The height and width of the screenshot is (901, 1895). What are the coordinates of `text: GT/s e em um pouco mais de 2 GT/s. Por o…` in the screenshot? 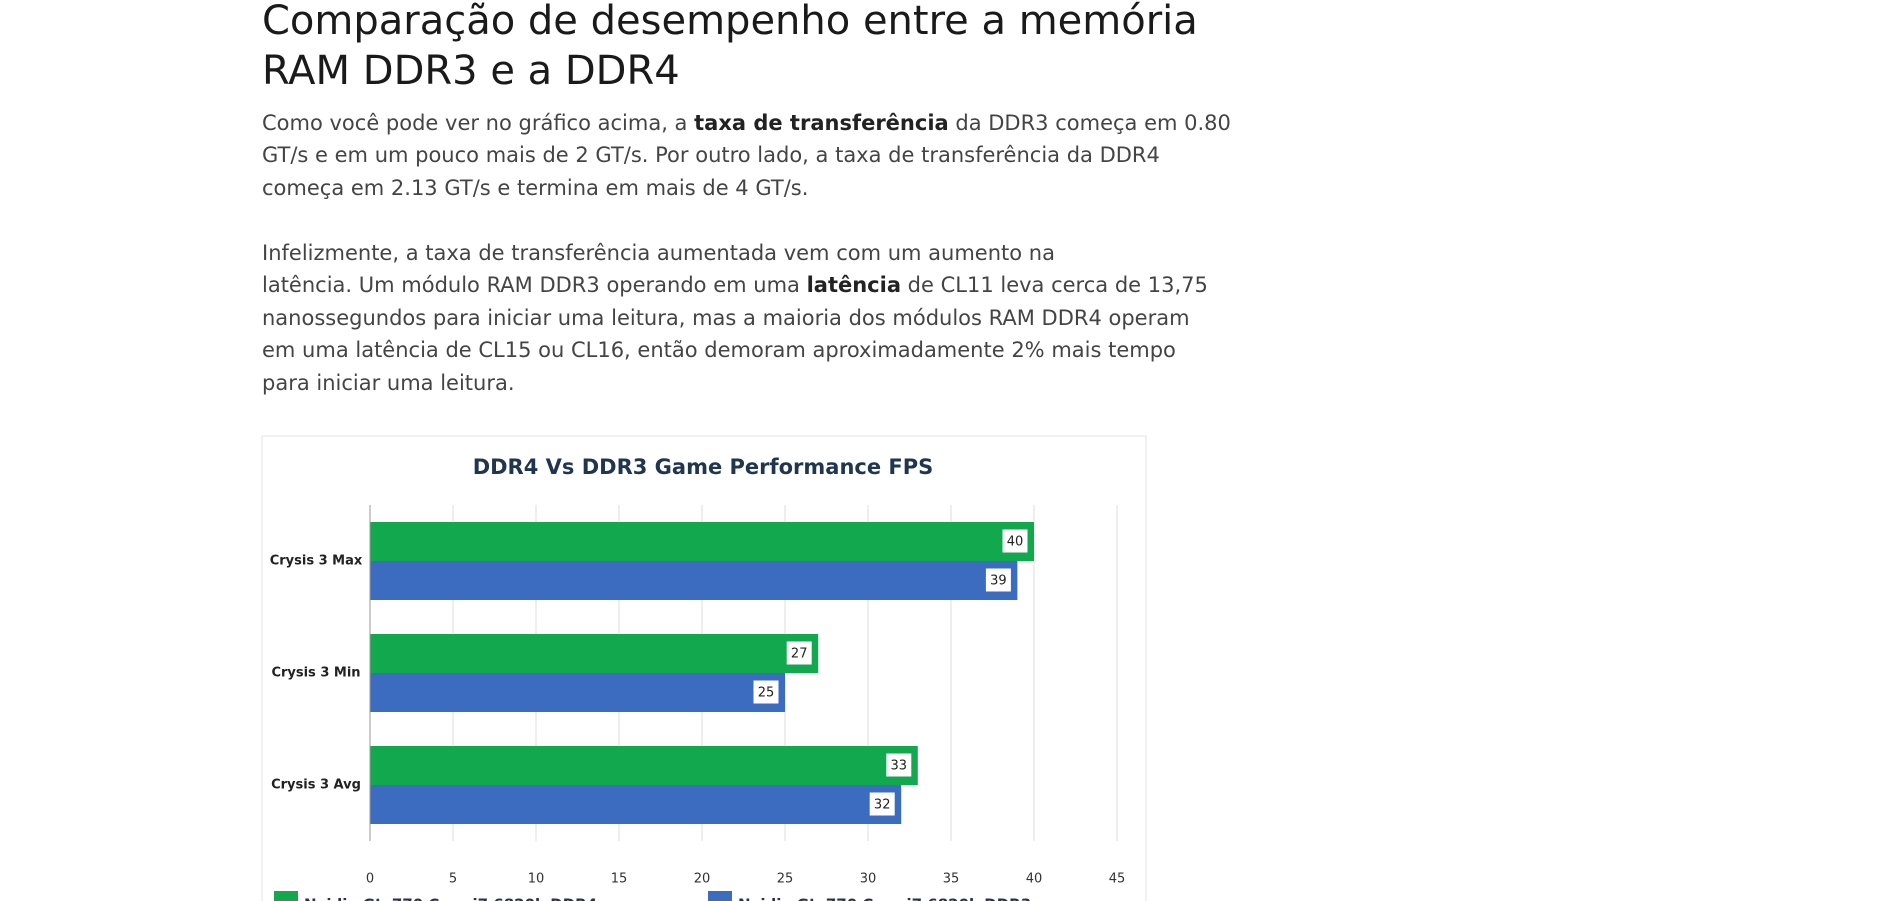 It's located at (711, 155).